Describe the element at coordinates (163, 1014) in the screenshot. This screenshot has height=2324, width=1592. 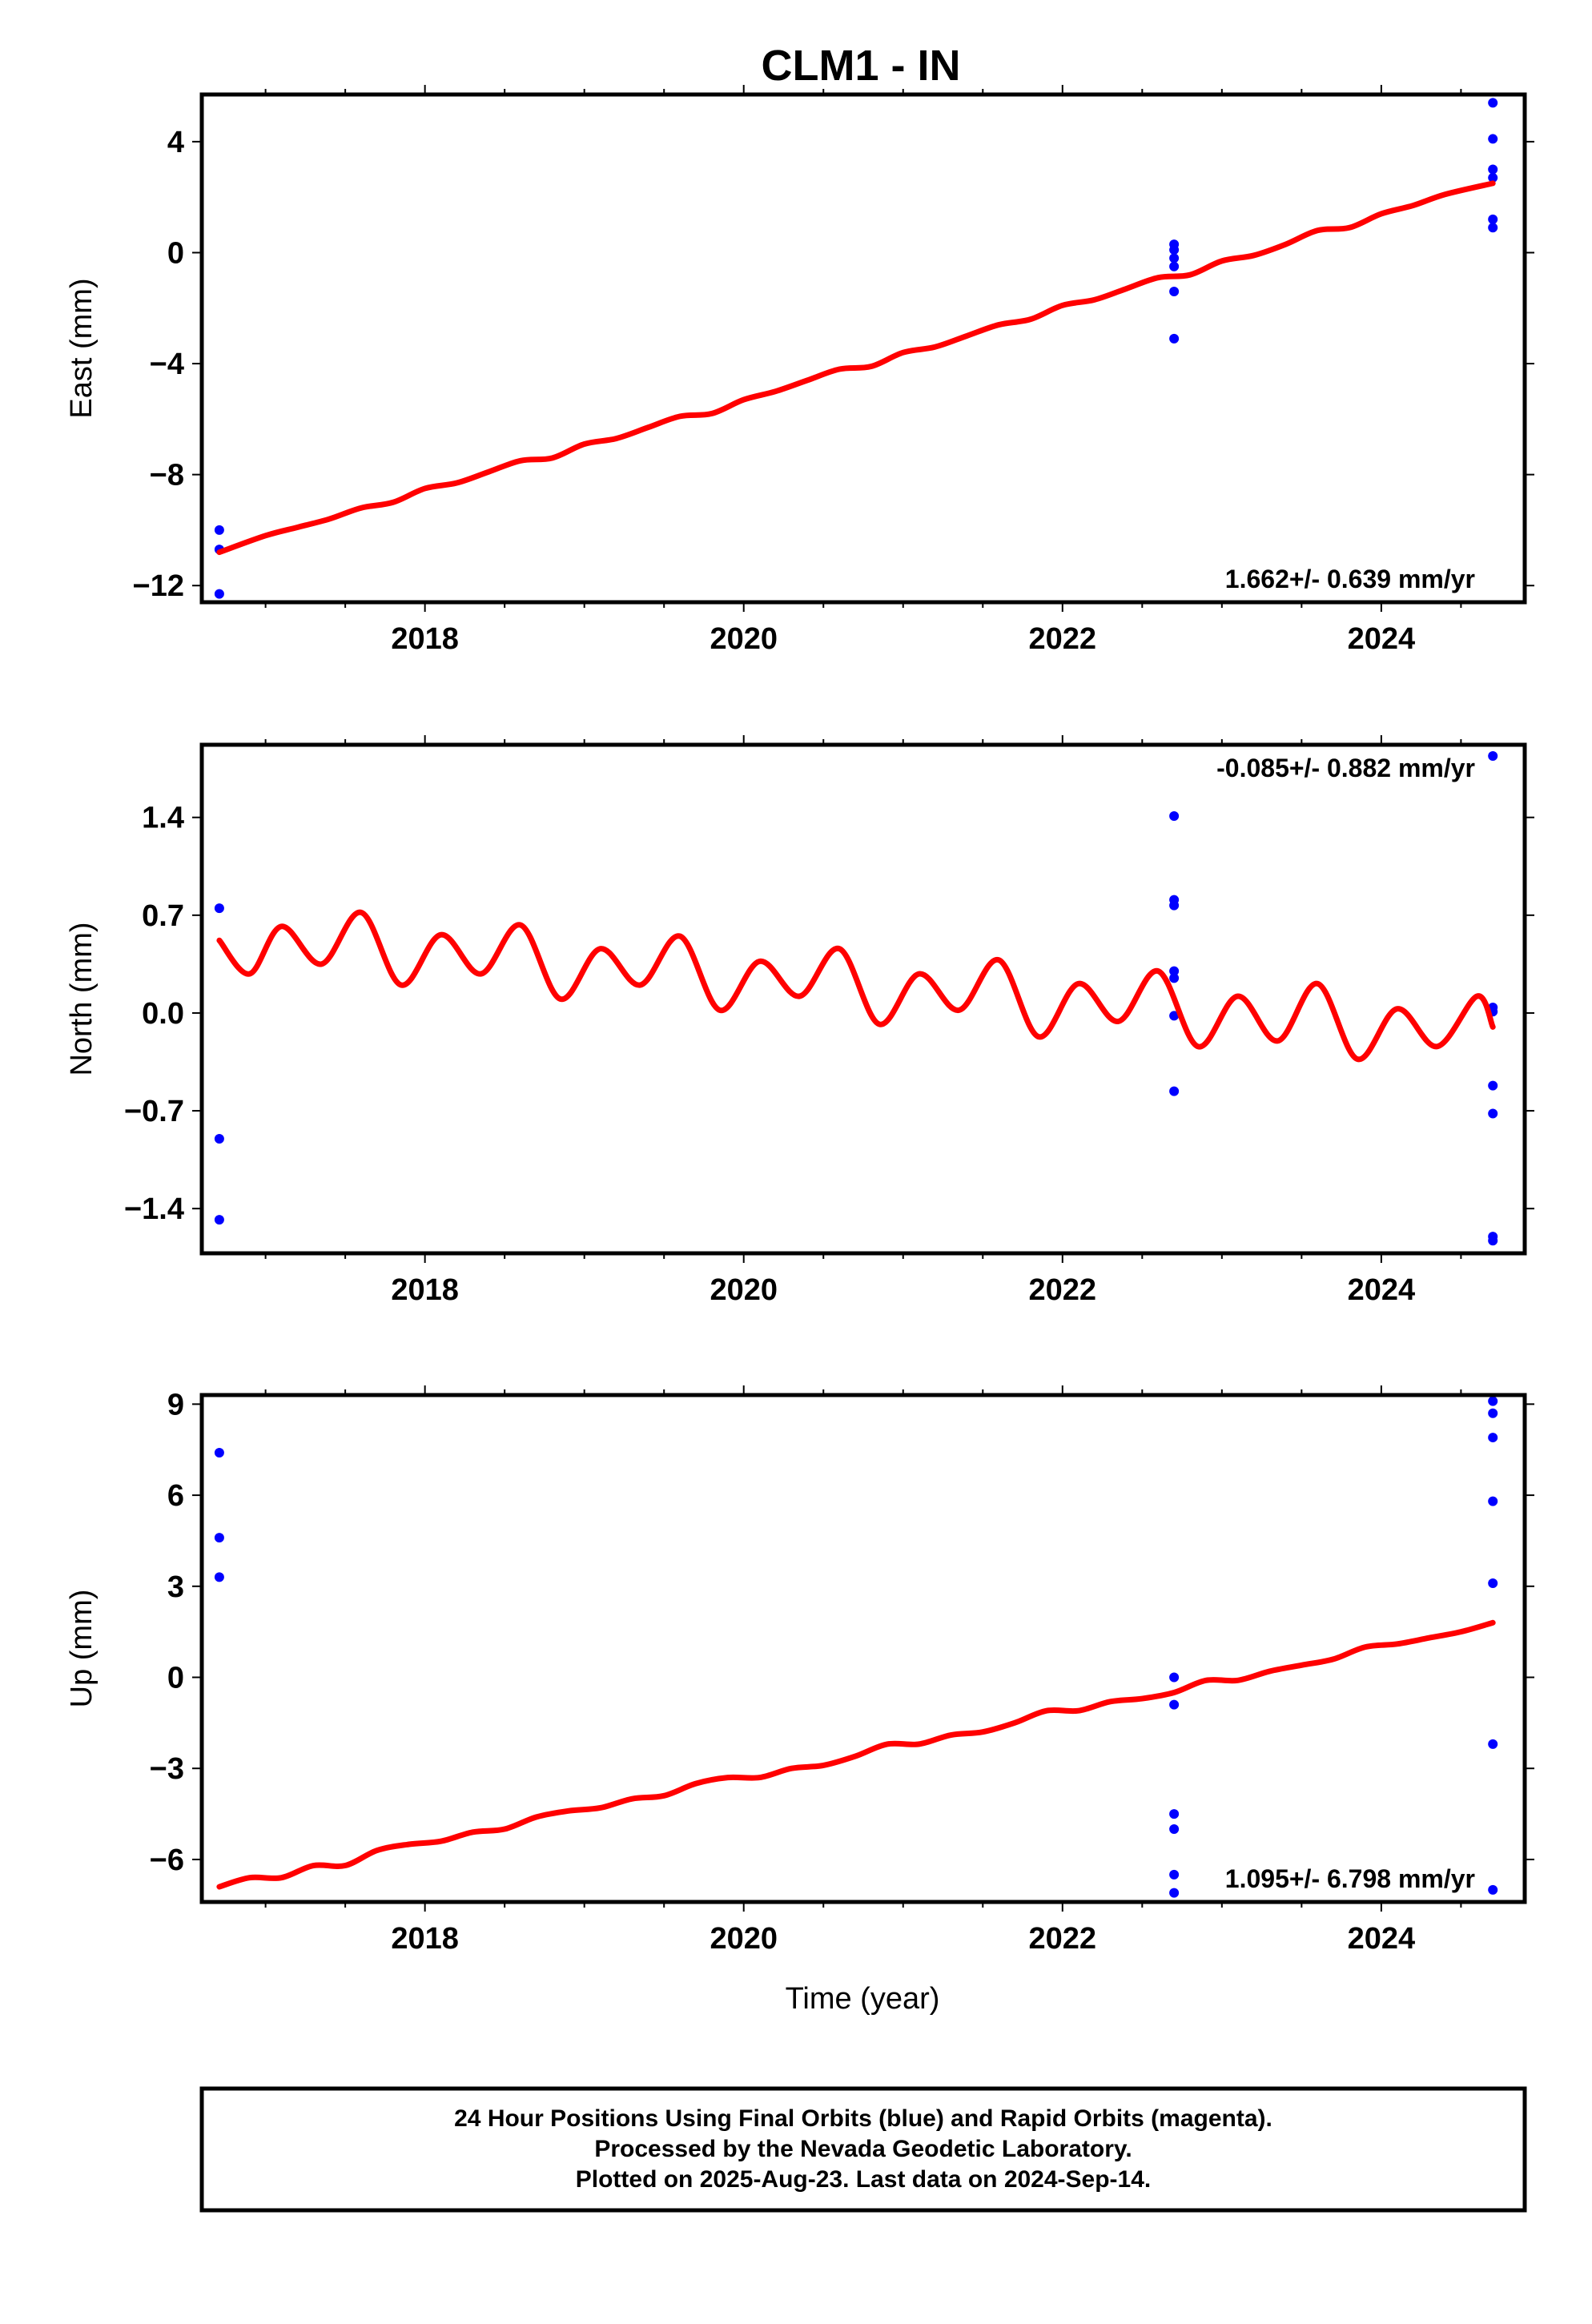
I see `y-tick-label: 0.0` at that location.